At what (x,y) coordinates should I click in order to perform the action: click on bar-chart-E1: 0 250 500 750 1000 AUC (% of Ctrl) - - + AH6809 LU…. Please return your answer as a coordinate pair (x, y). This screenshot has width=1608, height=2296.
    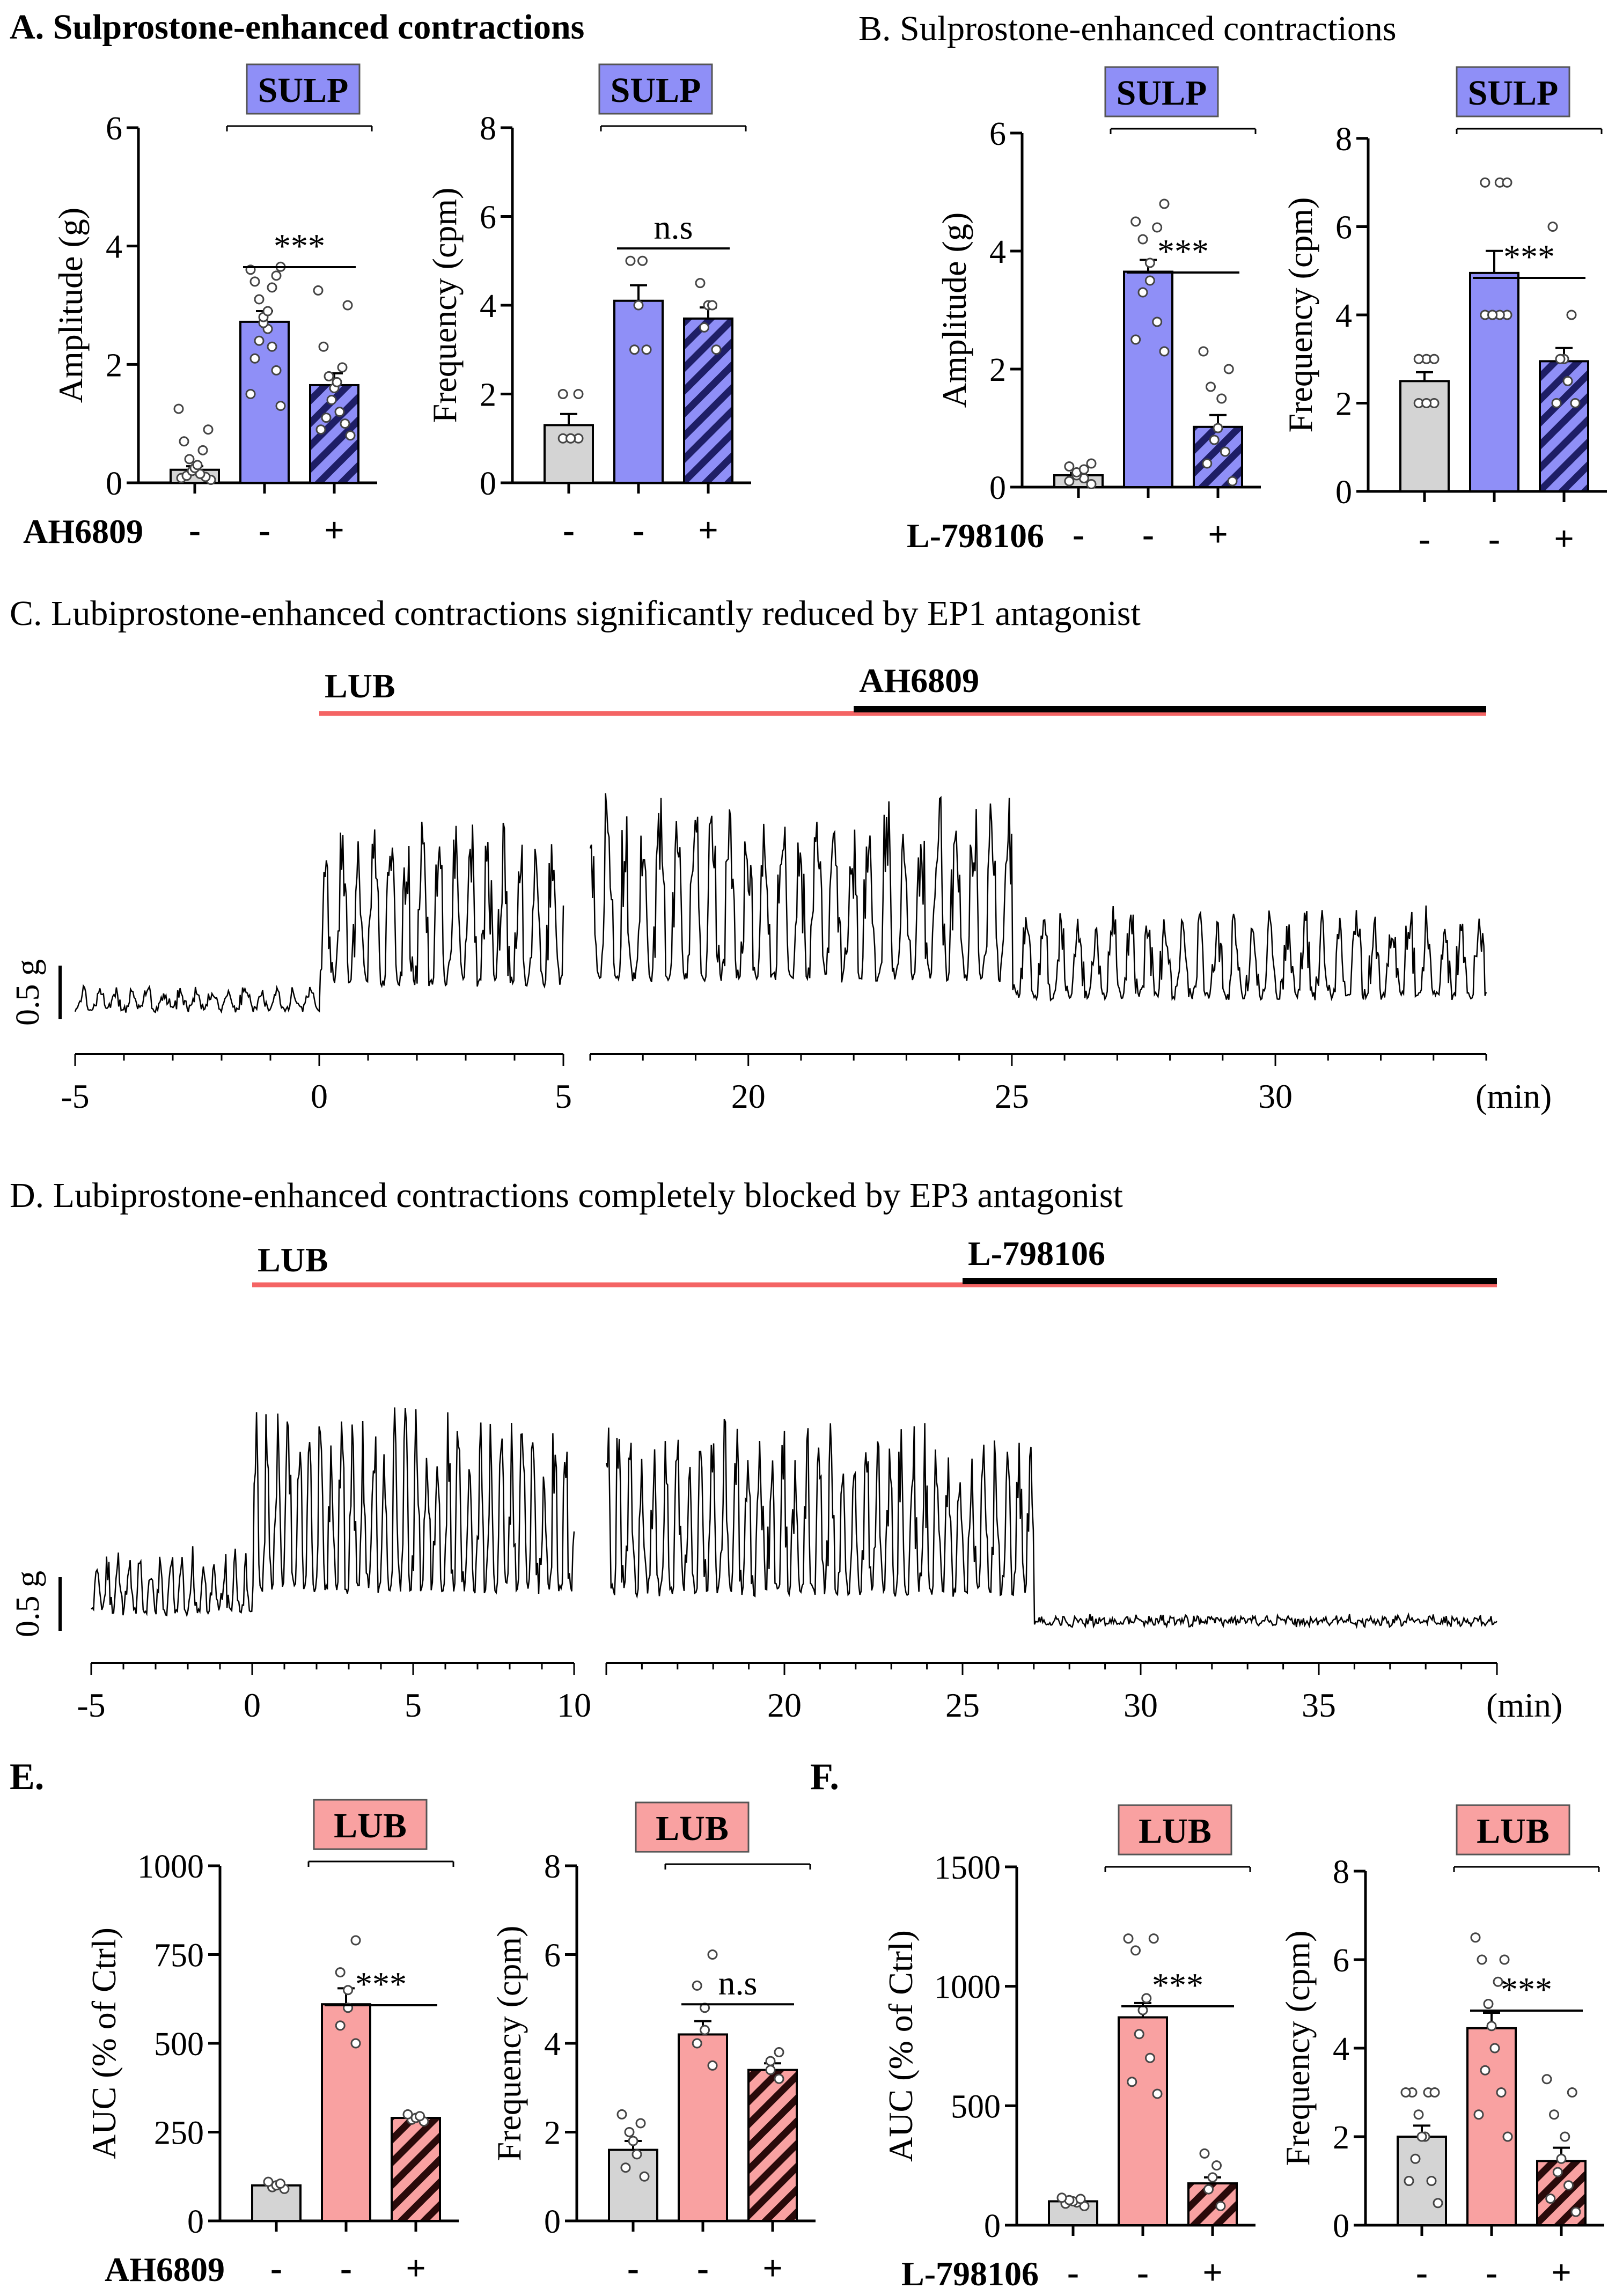
    Looking at the image, I should click on (272, 2043).